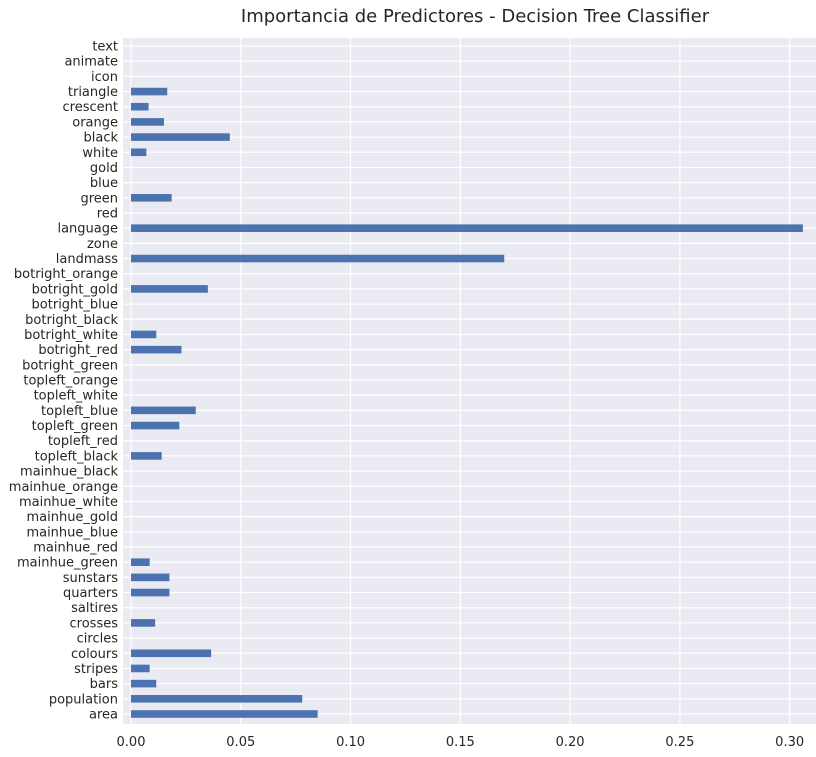  What do you see at coordinates (180, 137) in the screenshot?
I see `bar-black` at bounding box center [180, 137].